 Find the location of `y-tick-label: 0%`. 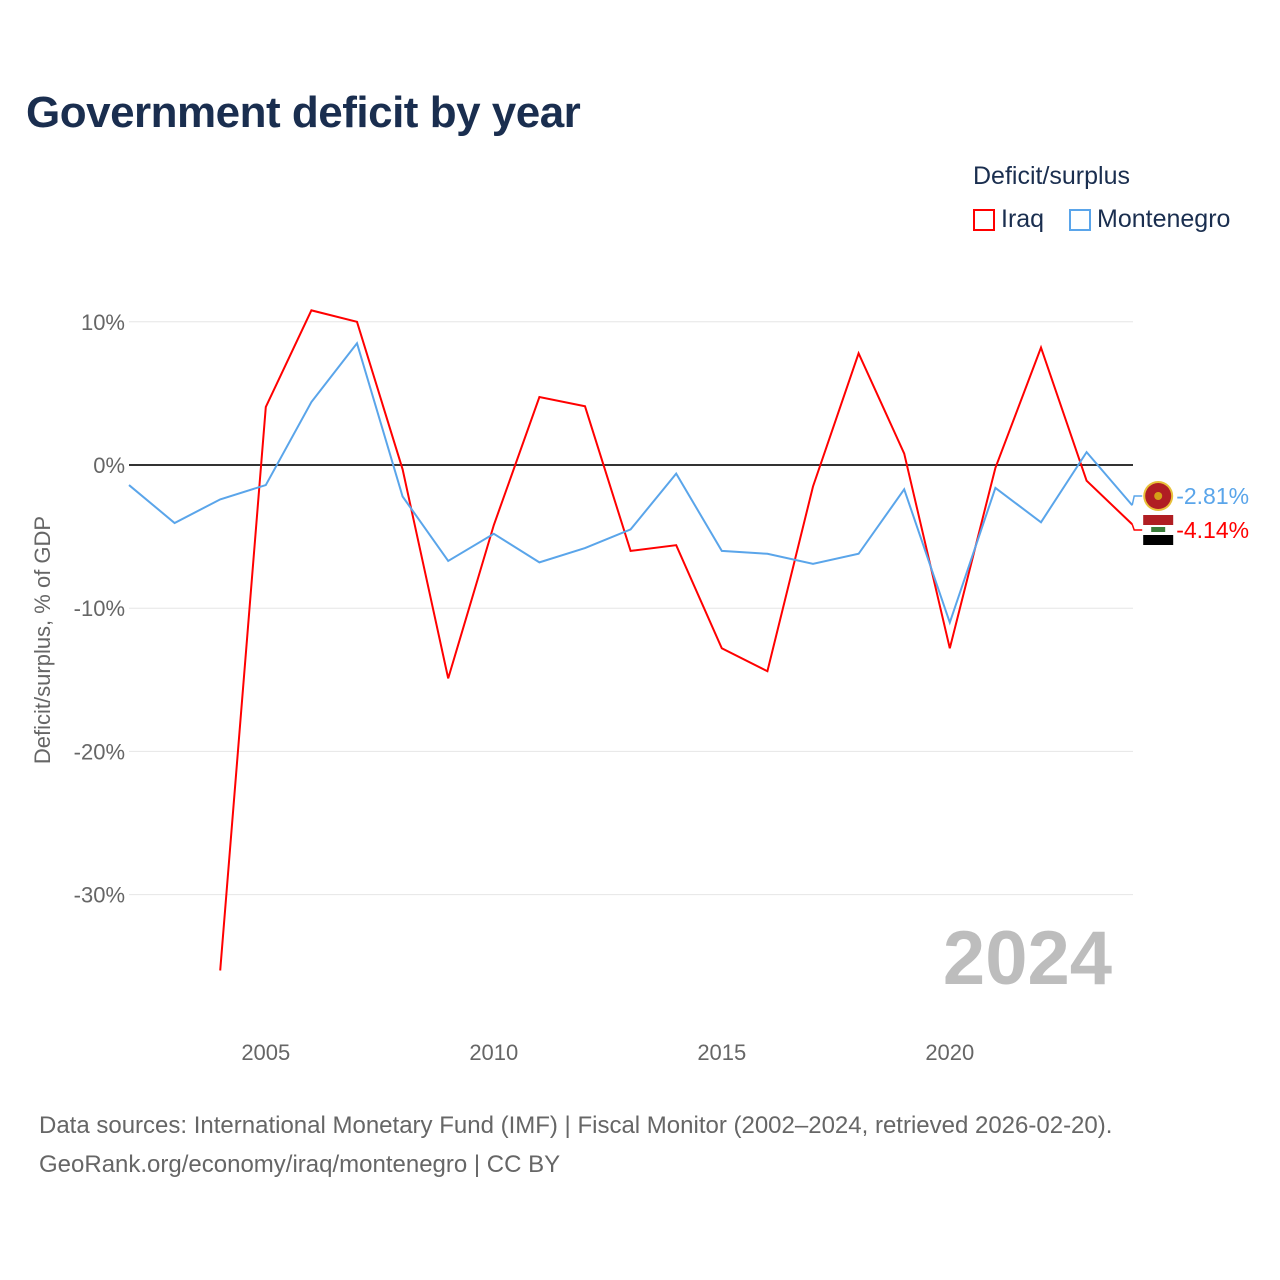

y-tick-label: 0% is located at coordinates (109, 465).